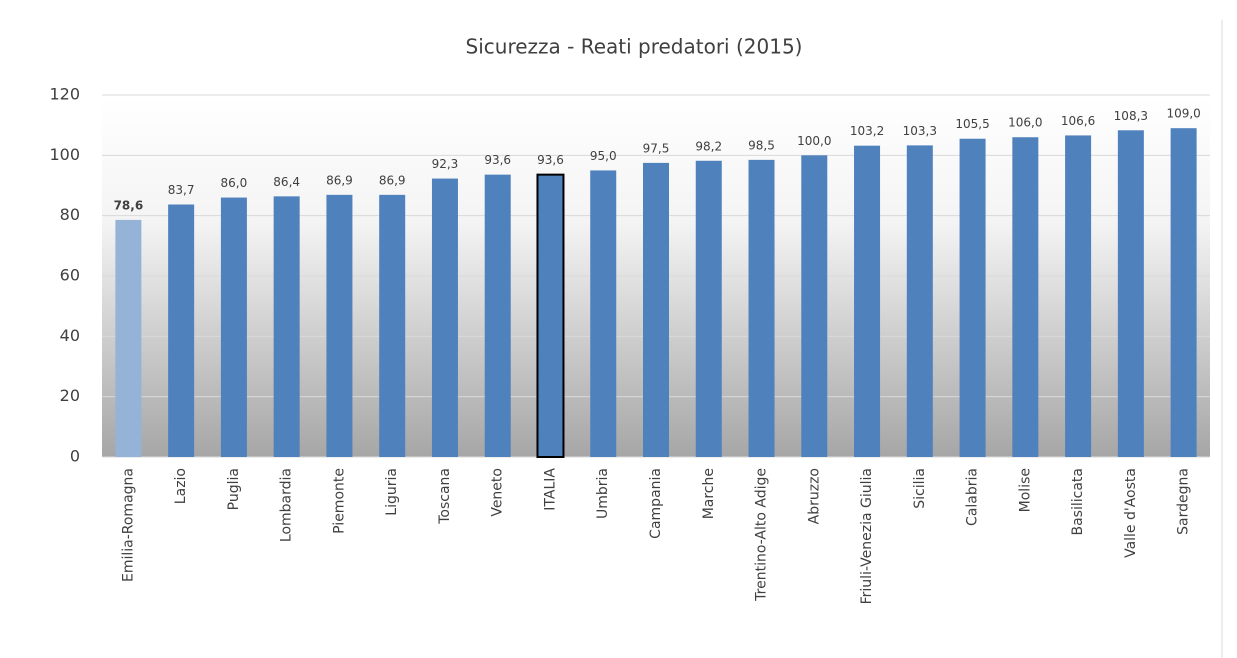 The height and width of the screenshot is (658, 1237). I want to click on x-tick-label: Umbria, so click(603, 493).